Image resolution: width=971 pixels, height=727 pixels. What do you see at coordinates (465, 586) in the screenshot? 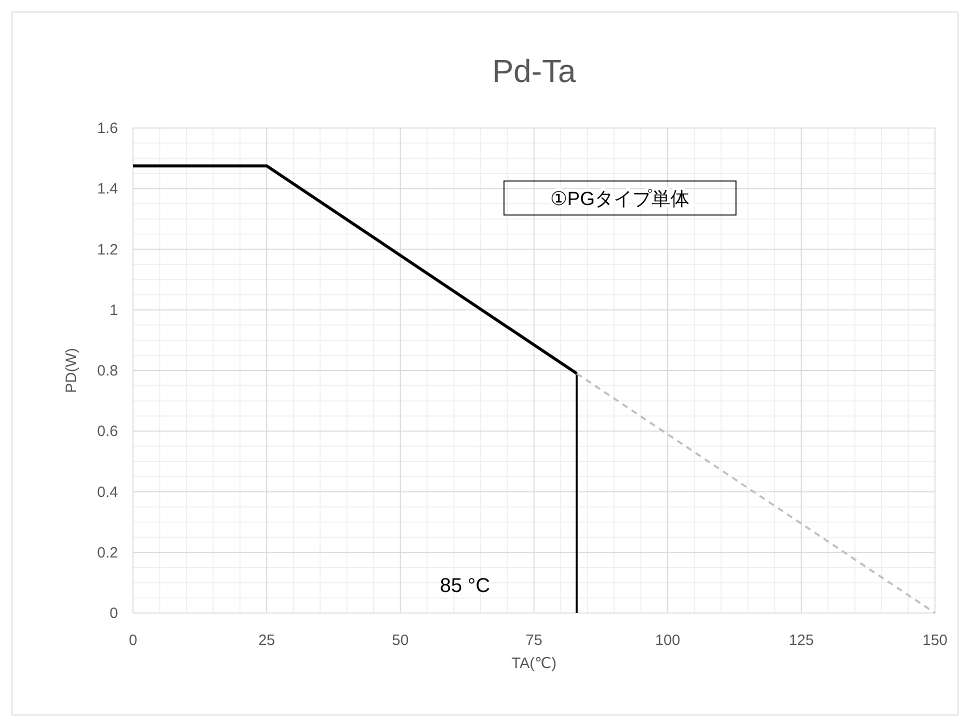
I see `annotation: 85 °C` at bounding box center [465, 586].